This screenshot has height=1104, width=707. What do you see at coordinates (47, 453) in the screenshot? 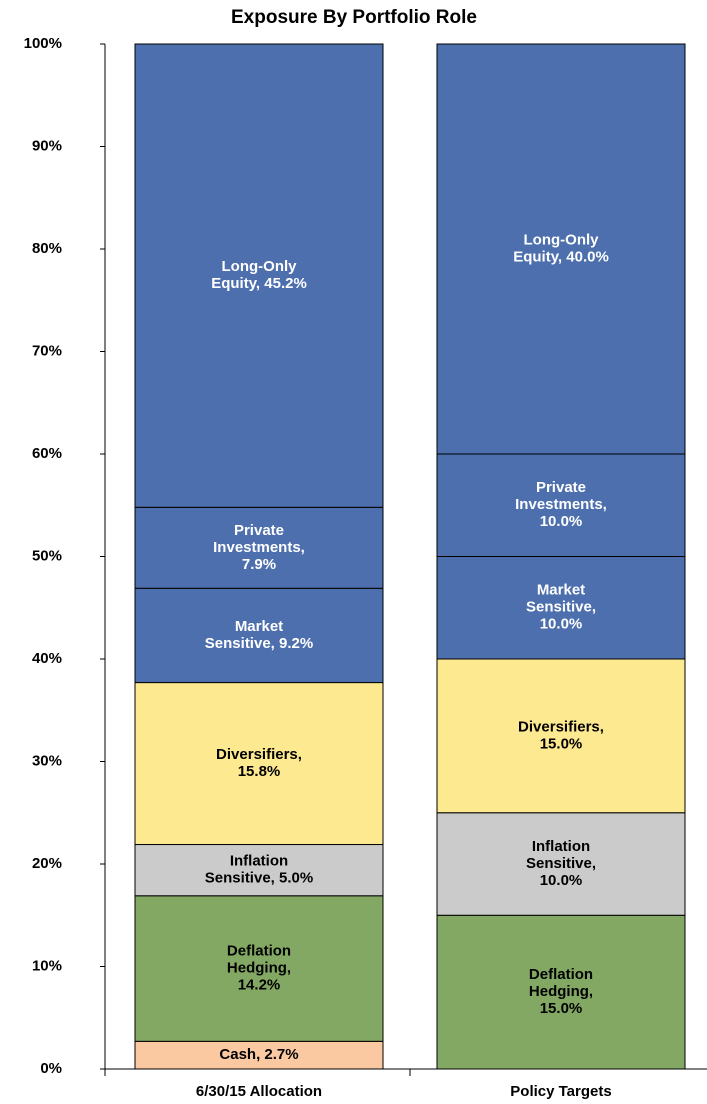
I see `y-tick-label: 60%` at bounding box center [47, 453].